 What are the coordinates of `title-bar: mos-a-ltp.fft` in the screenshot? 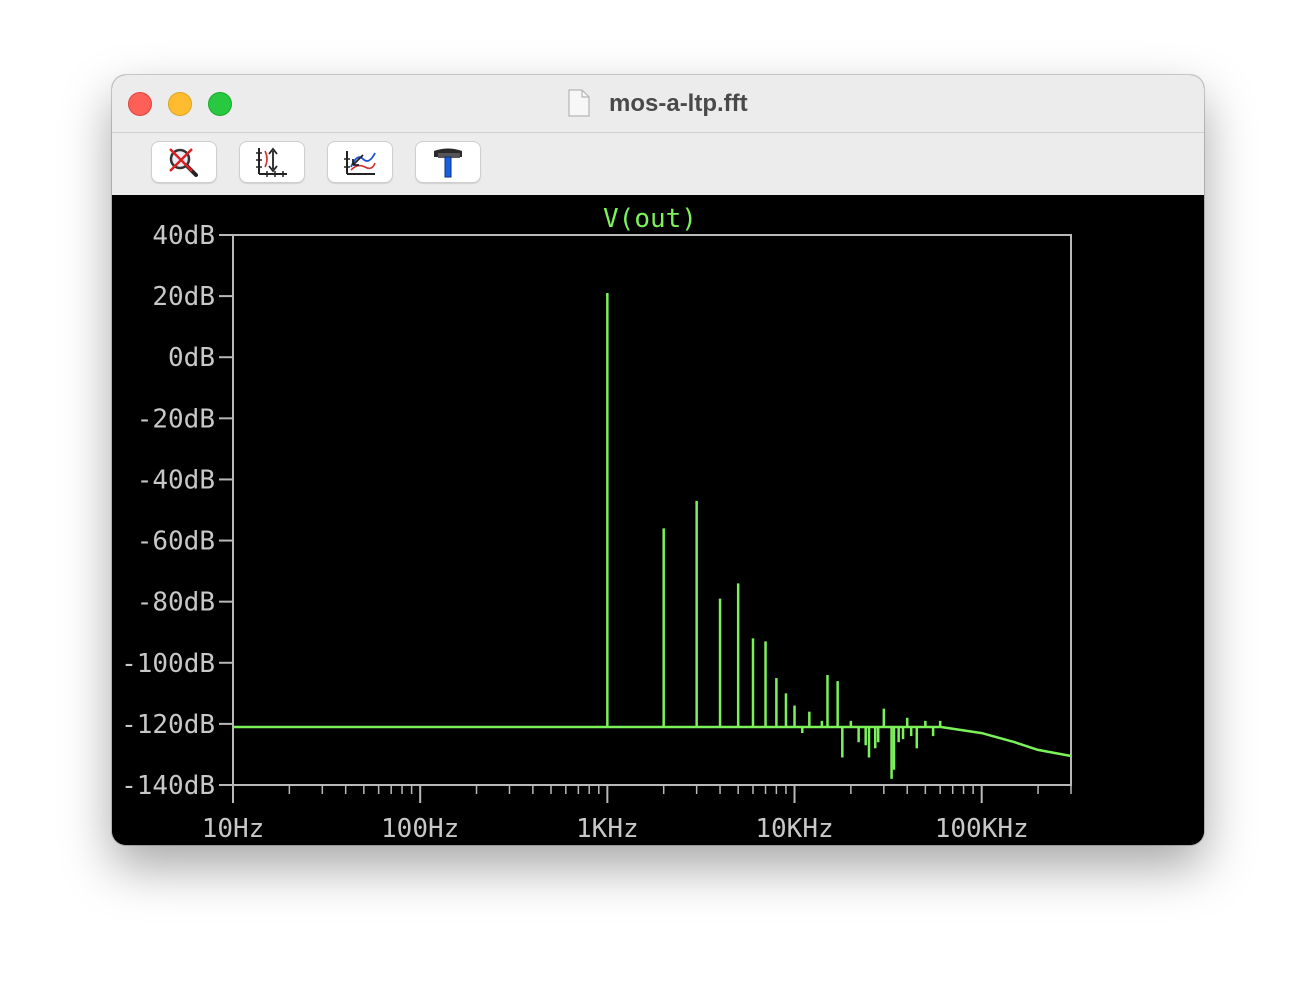 It's located at (658, 104).